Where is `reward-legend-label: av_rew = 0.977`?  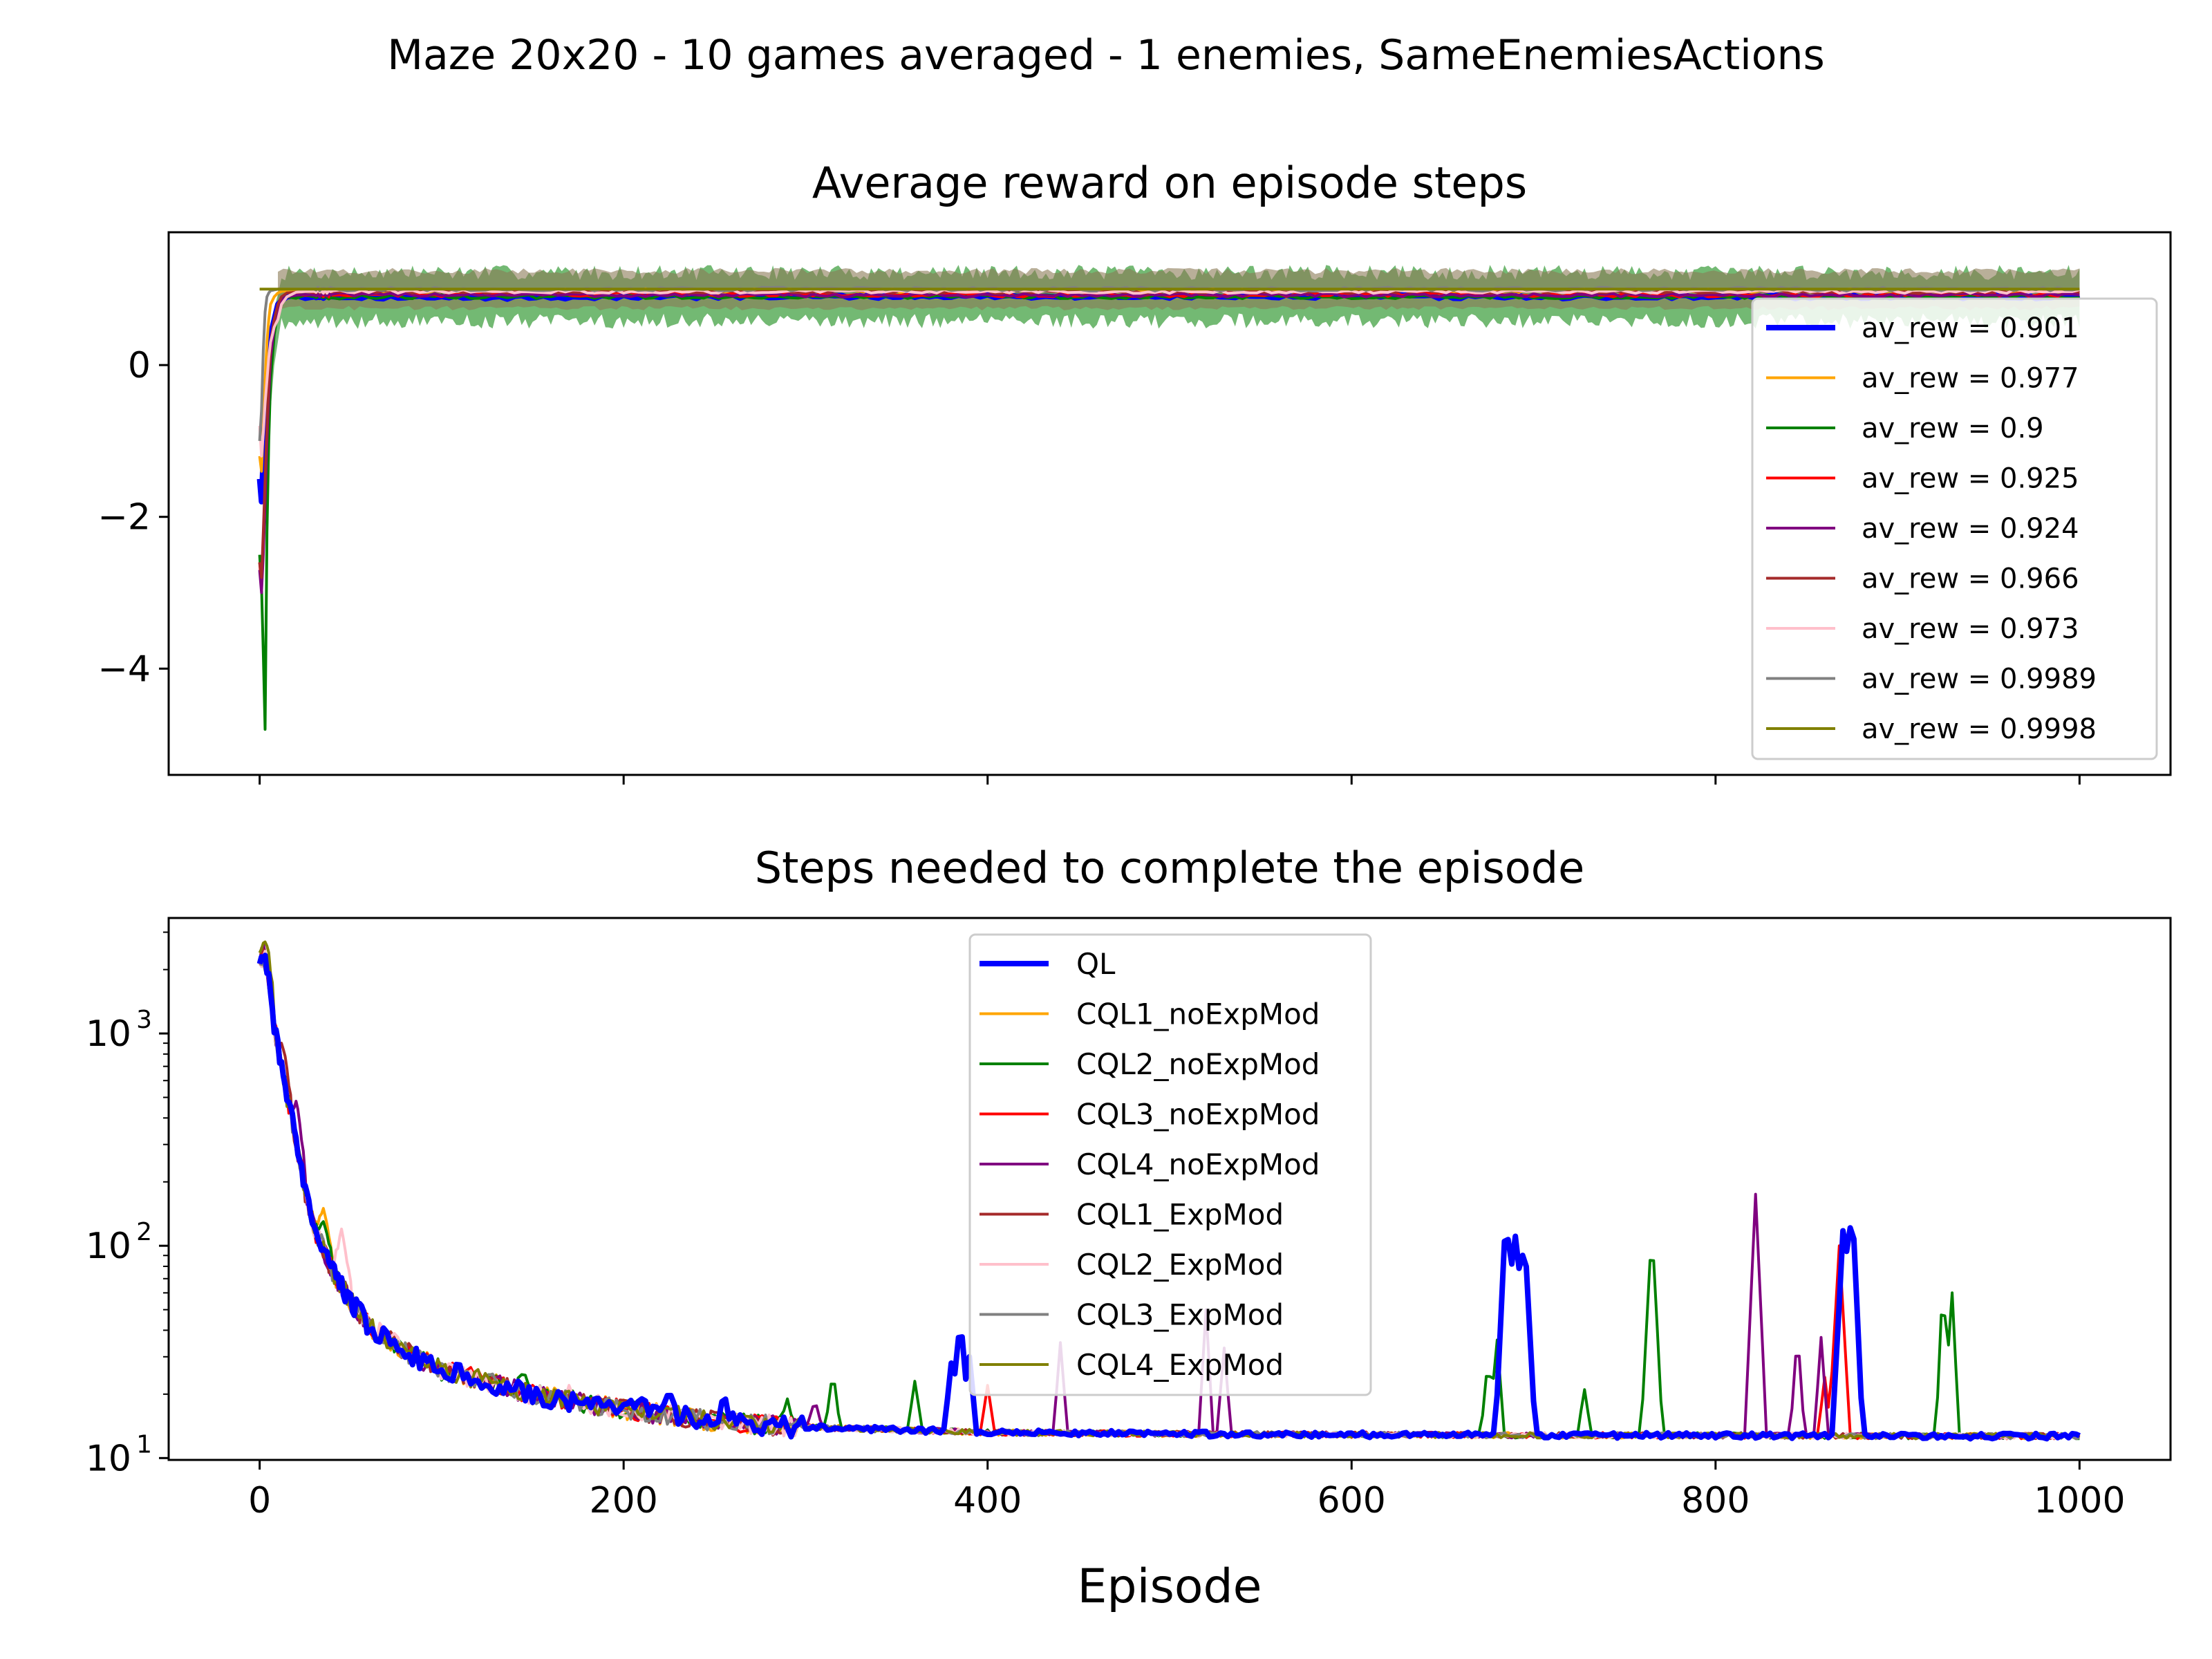
reward-legend-label: av_rew = 0.977 is located at coordinates (1971, 379).